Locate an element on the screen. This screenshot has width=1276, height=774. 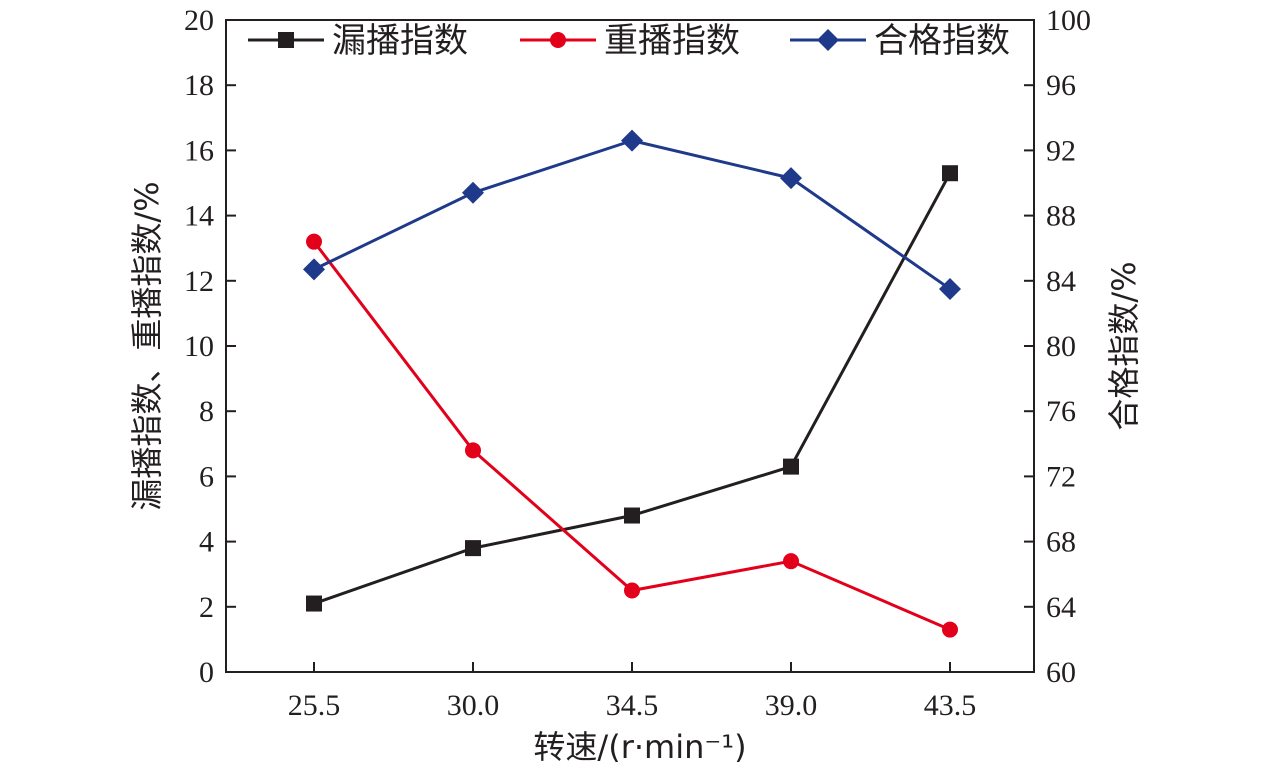
right-tick-label: 72 is located at coordinates (1061, 476).